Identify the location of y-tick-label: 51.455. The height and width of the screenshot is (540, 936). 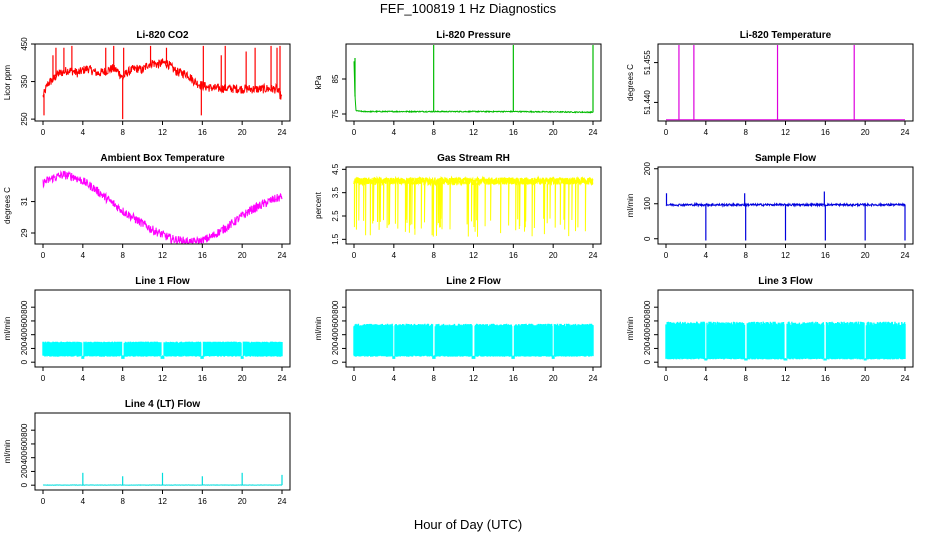
(647, 62).